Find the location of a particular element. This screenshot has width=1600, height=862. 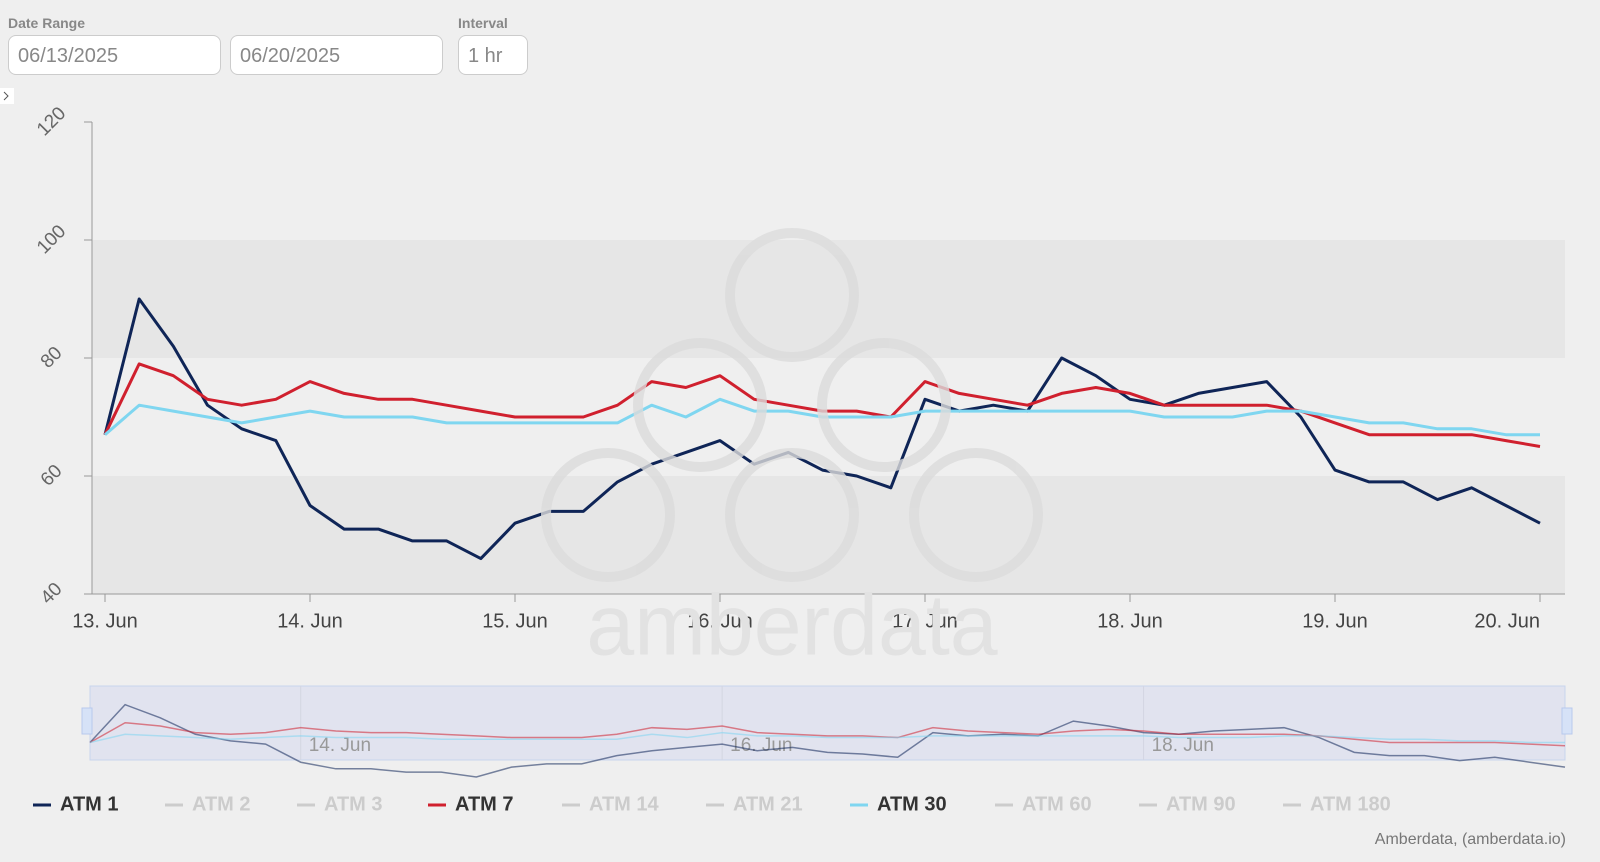

y-tick-label: 100 is located at coordinates (51, 239).